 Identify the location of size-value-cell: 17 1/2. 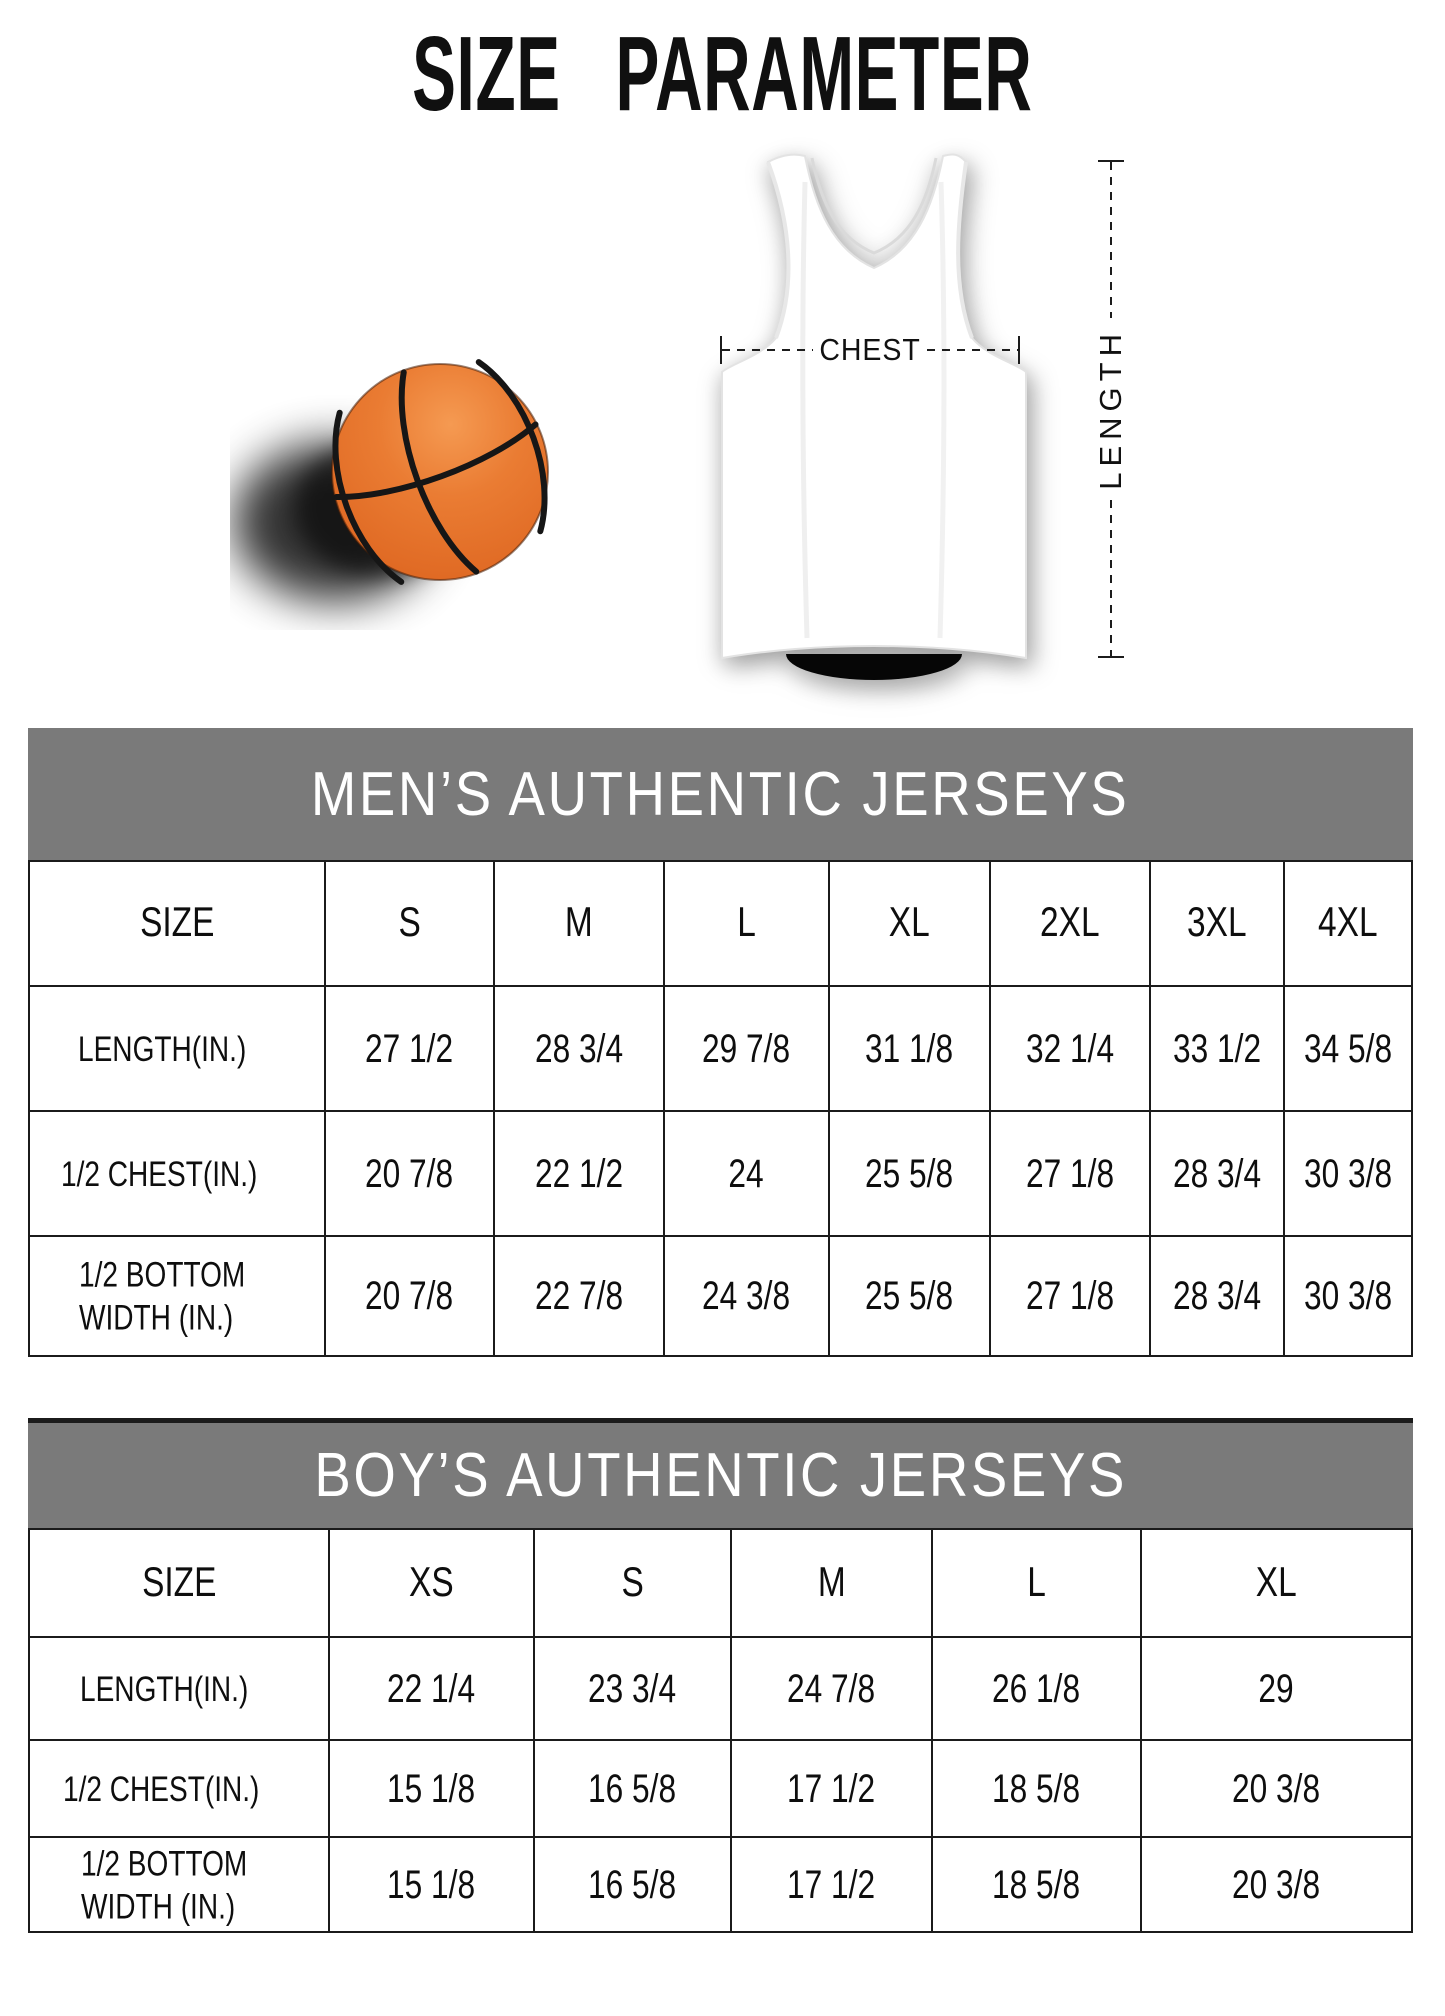
(831, 1788).